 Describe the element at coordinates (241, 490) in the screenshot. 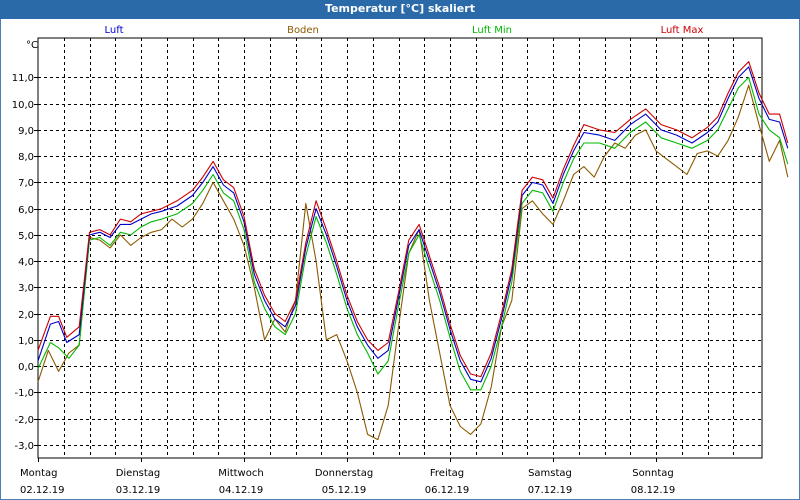

I see `x-date-label: 04.12.19` at that location.